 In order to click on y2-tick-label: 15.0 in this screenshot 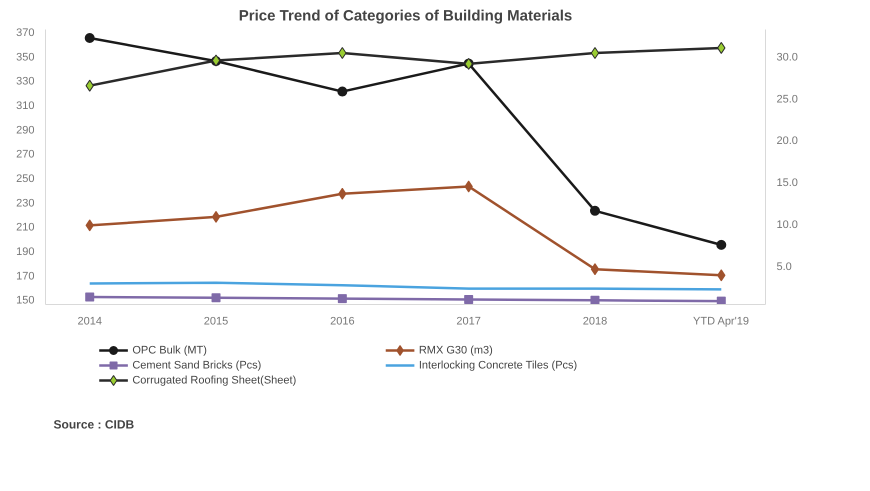, I will do `click(787, 183)`.